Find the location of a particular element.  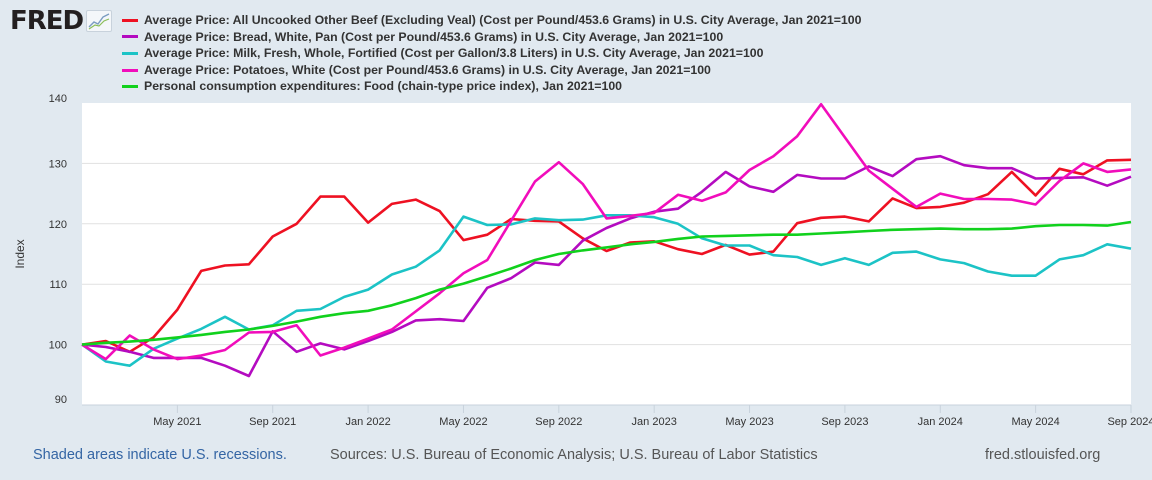

logo-text: FRED is located at coordinates (47, 21).